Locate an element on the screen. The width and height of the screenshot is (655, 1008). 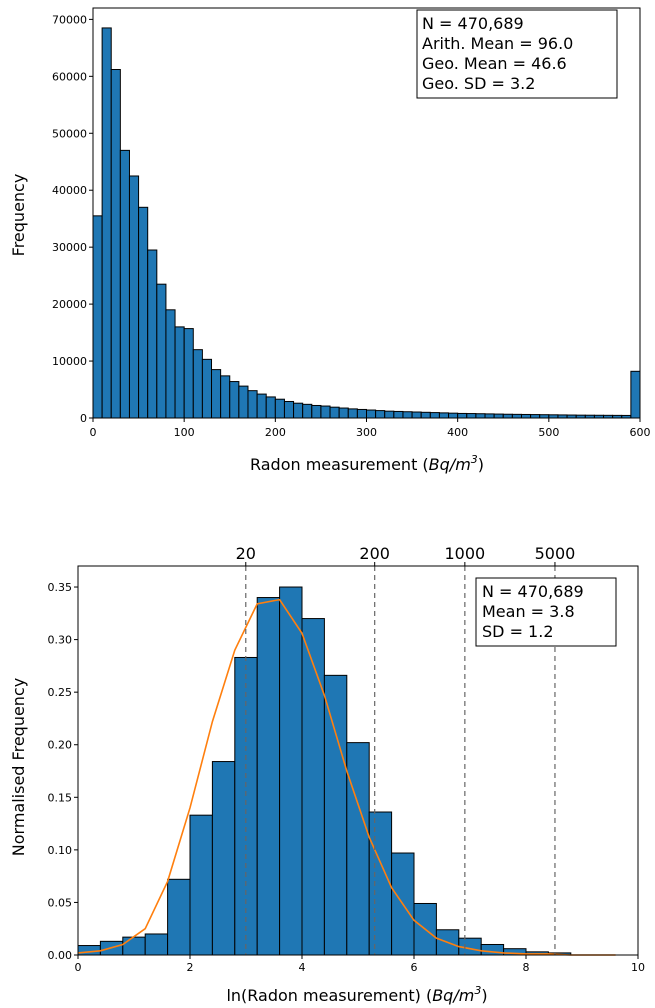
log-stats-line: N = 470,689 is located at coordinates (533, 591).